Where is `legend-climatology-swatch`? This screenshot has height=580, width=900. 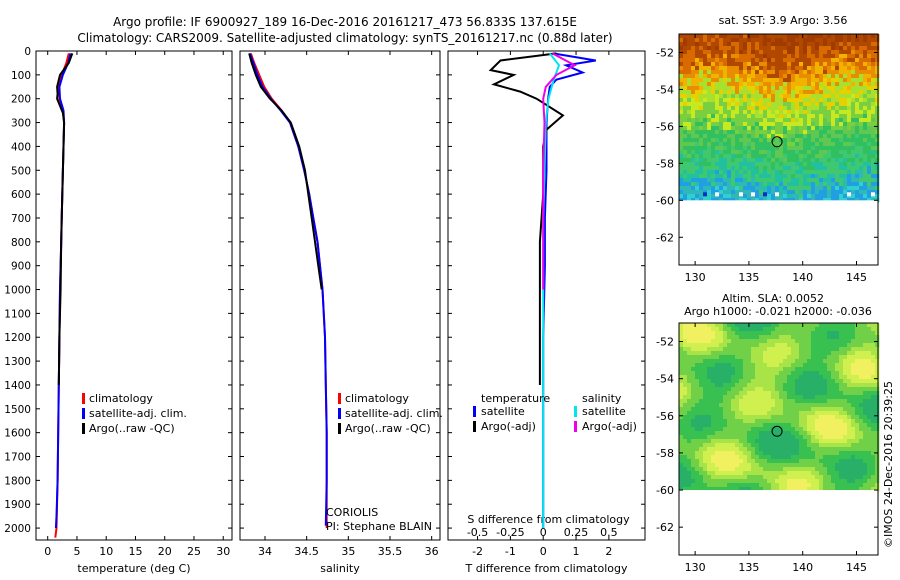 legend-climatology-swatch is located at coordinates (83, 398).